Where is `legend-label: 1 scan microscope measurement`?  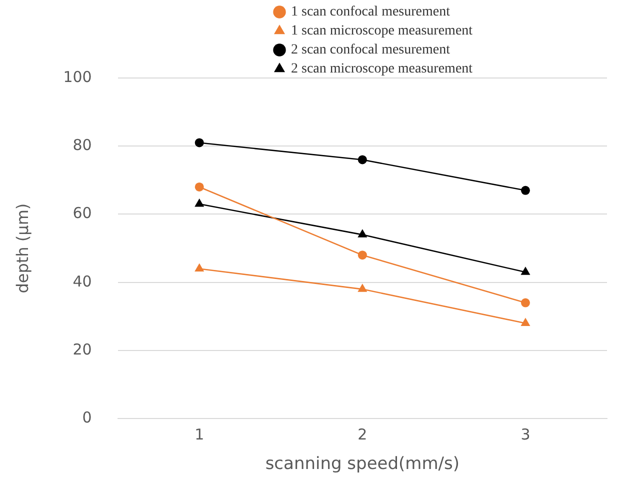 legend-label: 1 scan microscope measurement is located at coordinates (382, 31).